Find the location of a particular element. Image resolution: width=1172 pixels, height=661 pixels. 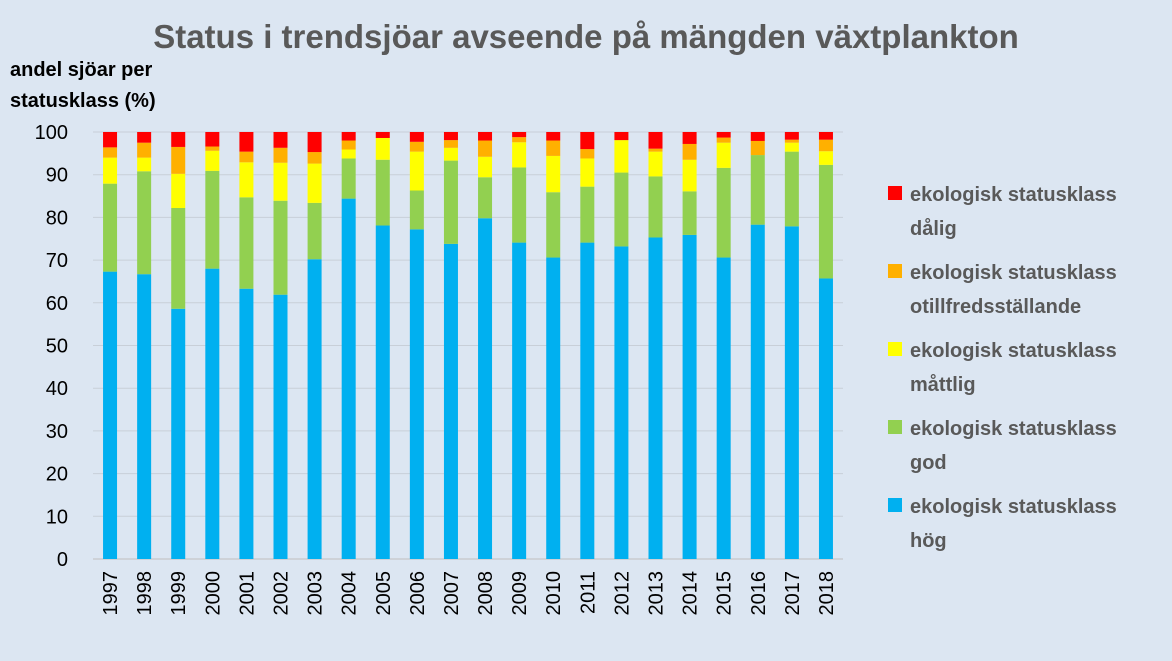

y-tick-label: 70 is located at coordinates (57, 261).